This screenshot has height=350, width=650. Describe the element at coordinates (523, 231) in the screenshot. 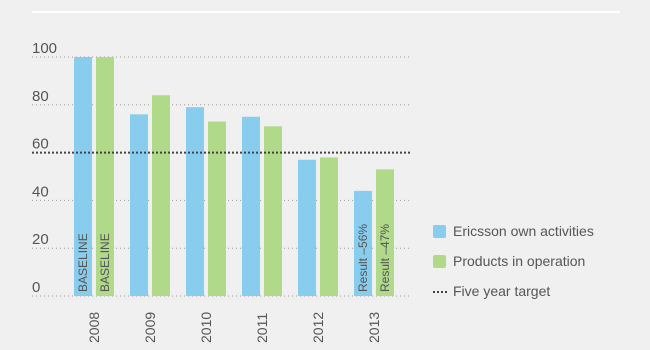

I see `legend-label-series-0: Ericsson own activities` at that location.